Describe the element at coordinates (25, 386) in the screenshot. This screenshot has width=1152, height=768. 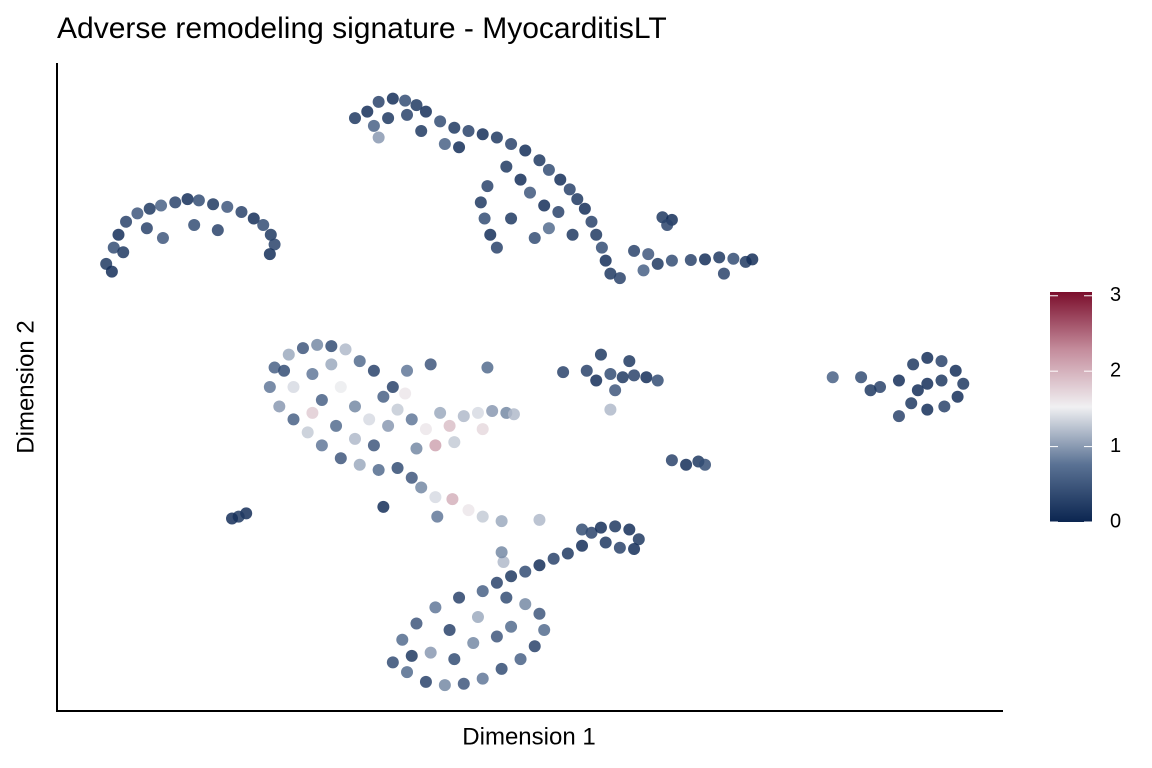
I see `y-axis-label: Dimension 2` at that location.